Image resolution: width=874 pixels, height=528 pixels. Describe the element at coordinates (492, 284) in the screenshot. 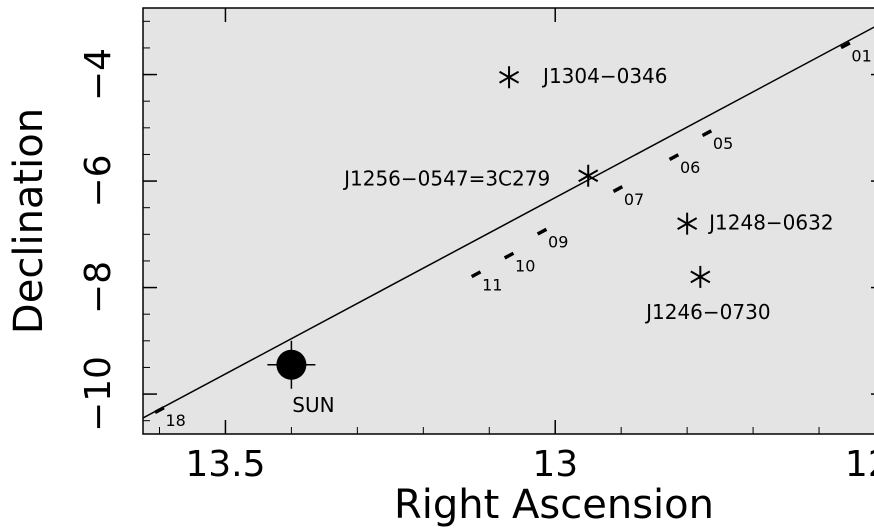

I see `date-label-11: 11` at that location.